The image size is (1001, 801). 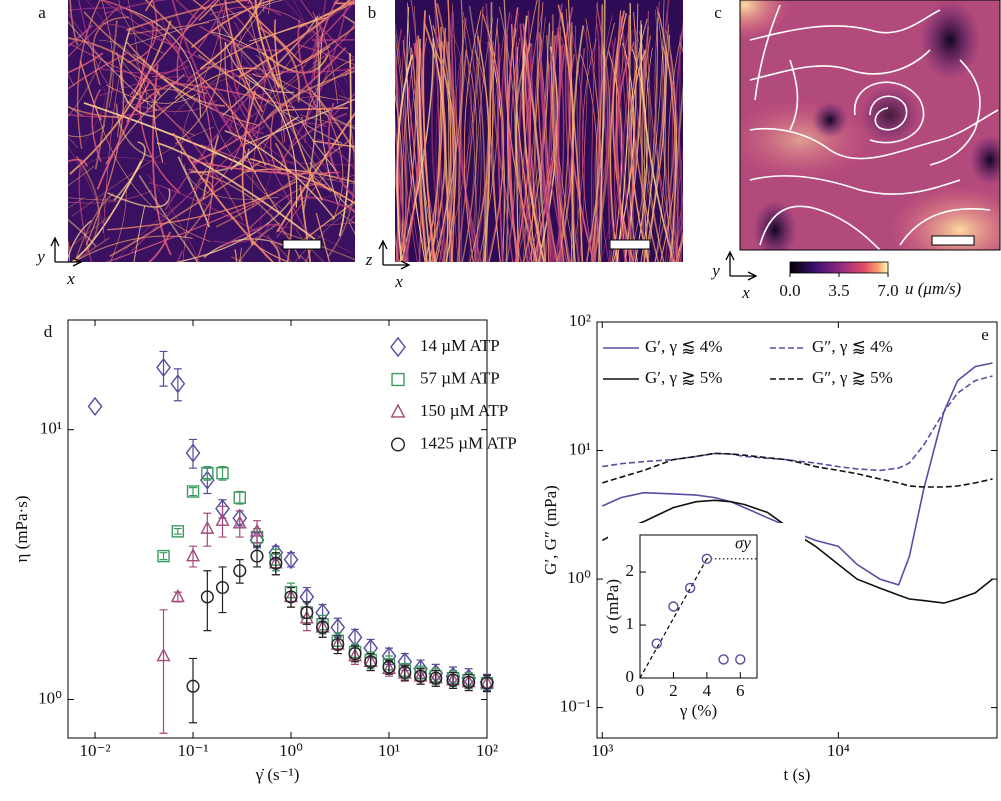 I want to click on x-tick-label: 10¹, so click(x=389, y=750).